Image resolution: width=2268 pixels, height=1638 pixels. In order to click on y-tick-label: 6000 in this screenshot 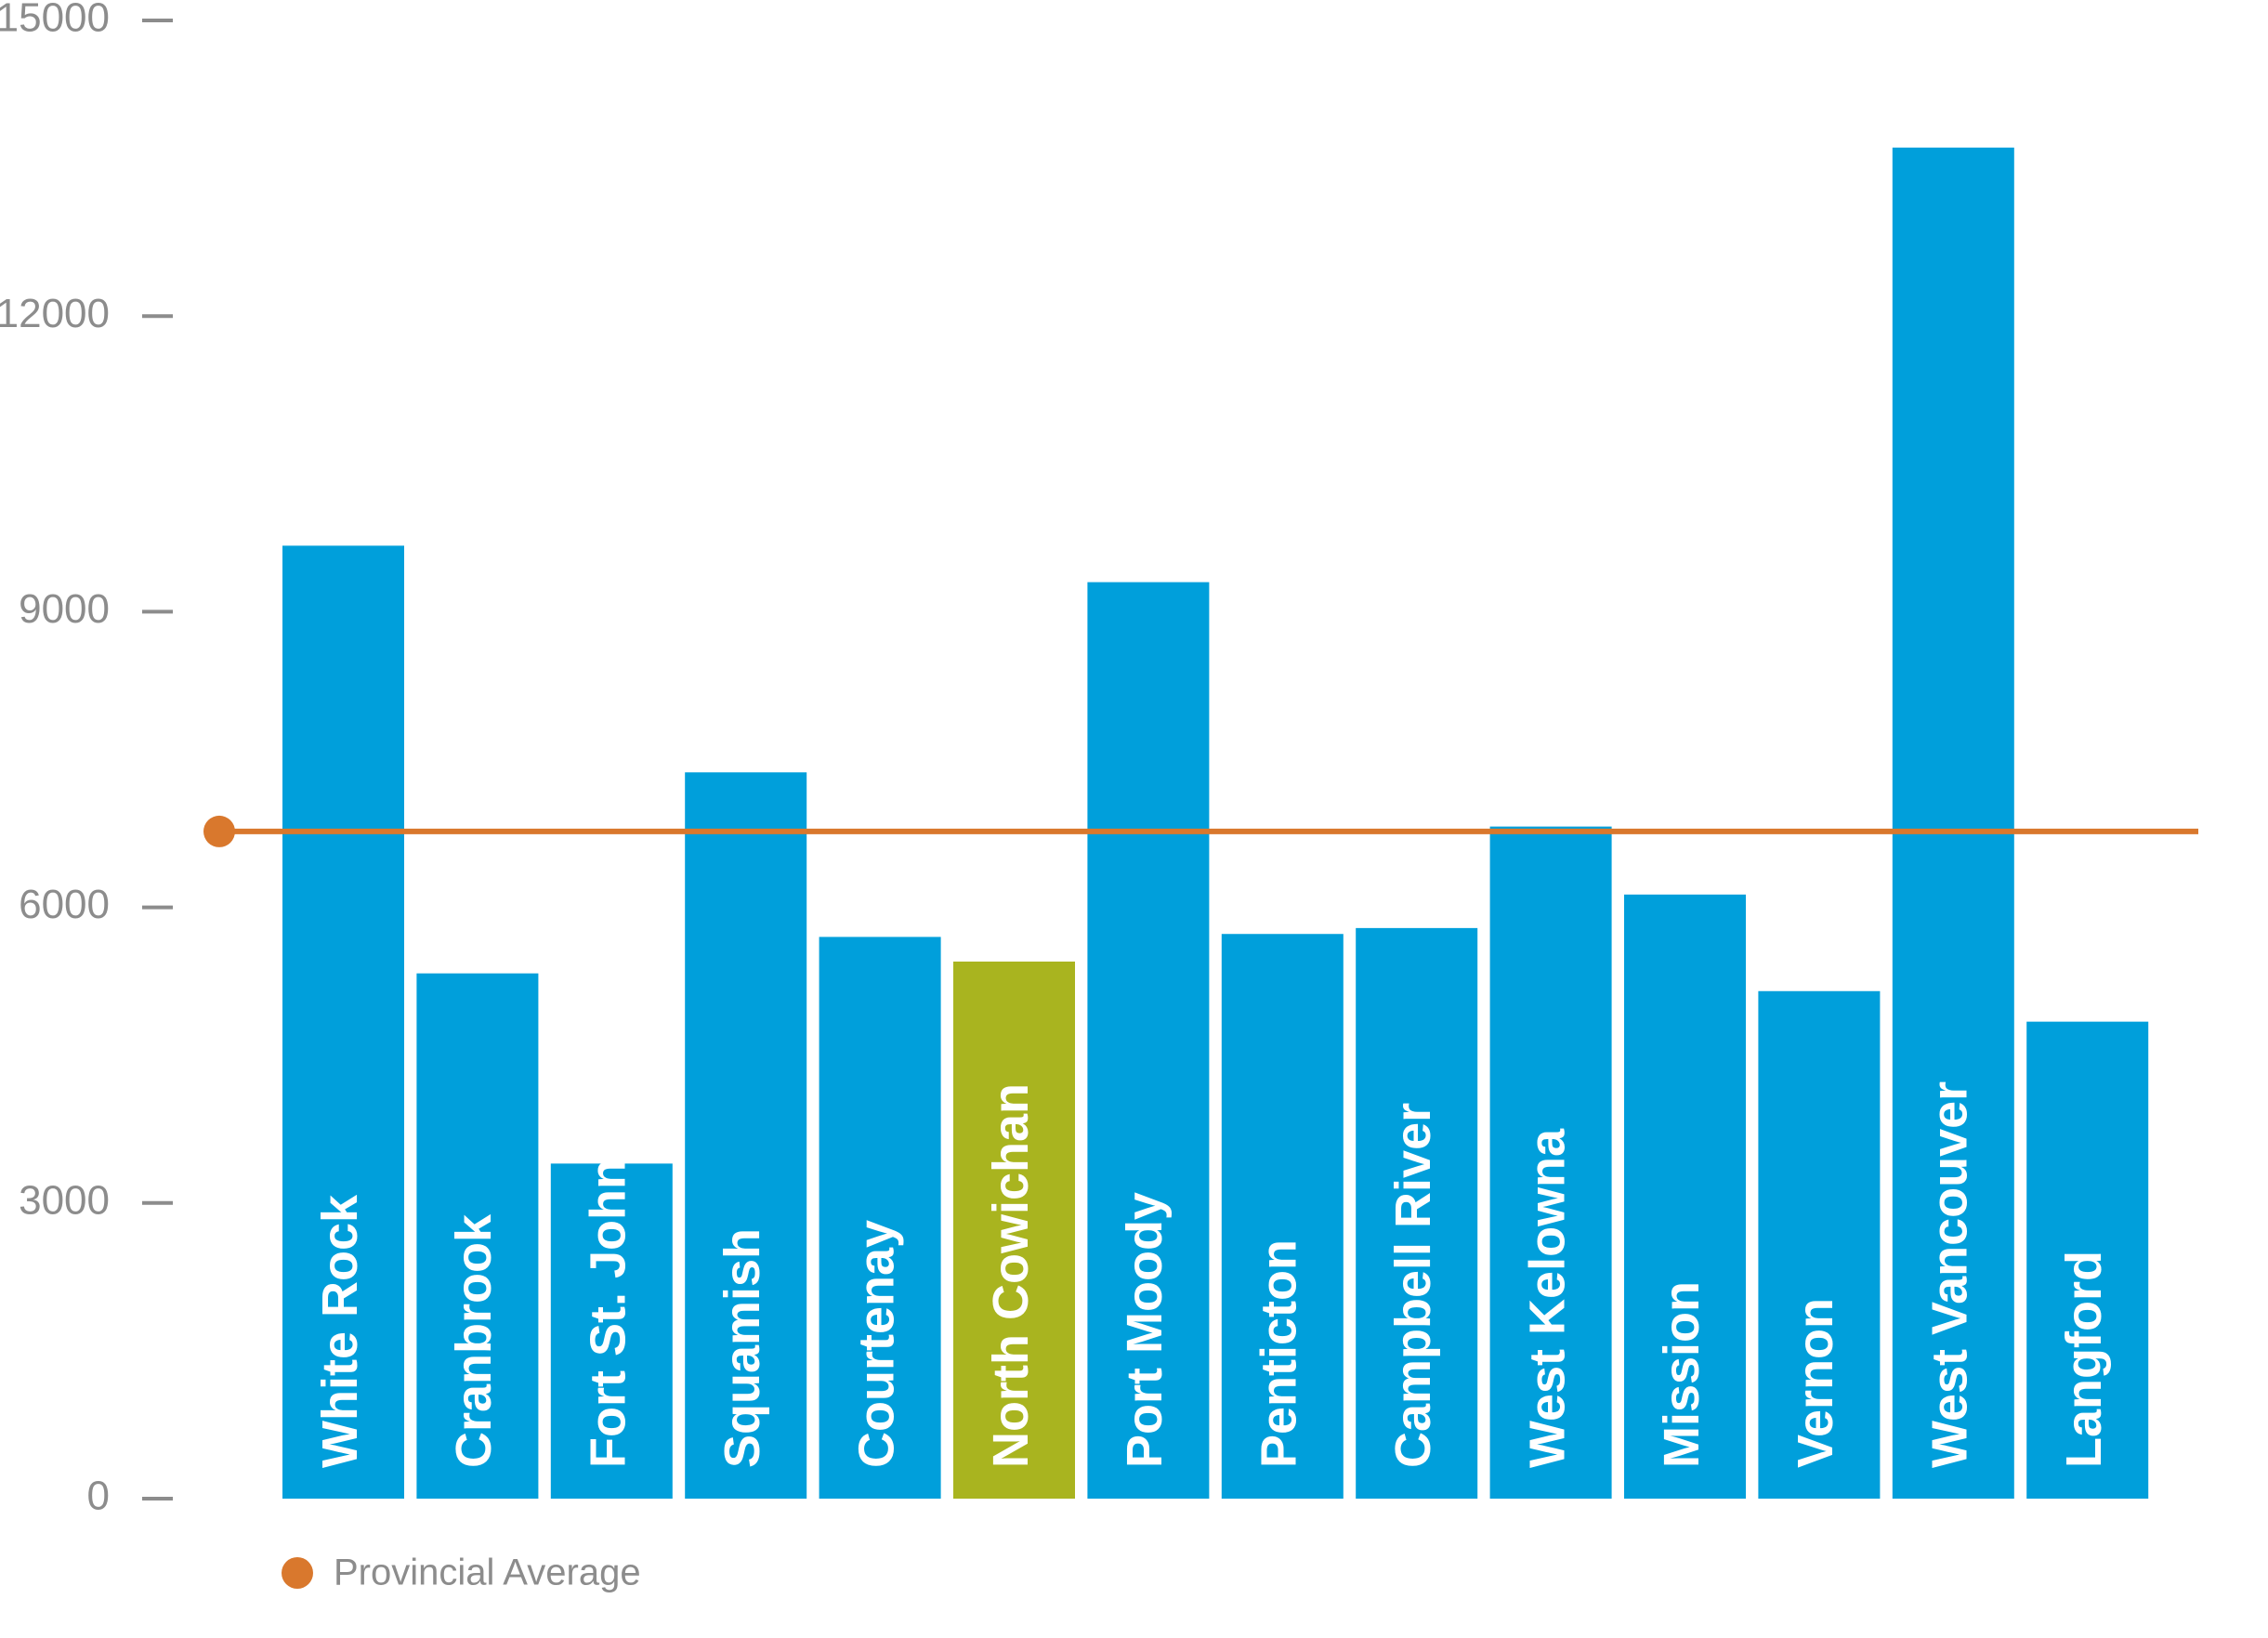, I will do `click(64, 904)`.